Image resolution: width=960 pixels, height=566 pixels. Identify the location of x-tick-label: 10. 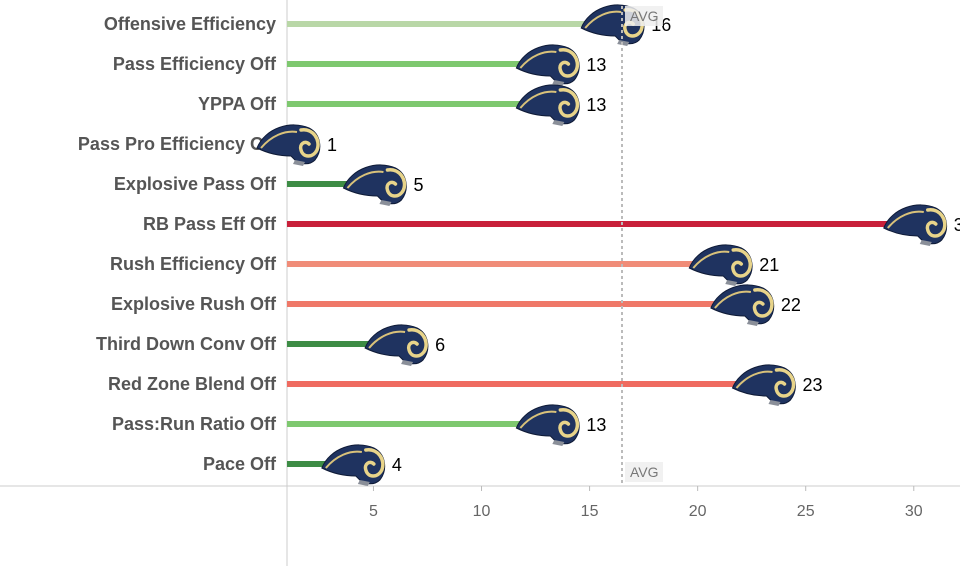
(482, 511).